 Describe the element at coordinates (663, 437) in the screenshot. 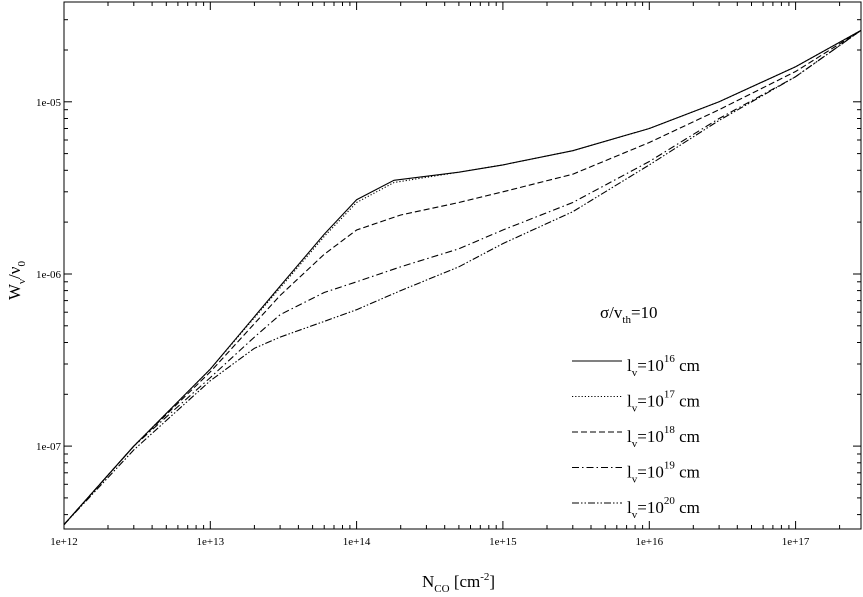

I see `legend-label-3: lv=1018 cm` at that location.